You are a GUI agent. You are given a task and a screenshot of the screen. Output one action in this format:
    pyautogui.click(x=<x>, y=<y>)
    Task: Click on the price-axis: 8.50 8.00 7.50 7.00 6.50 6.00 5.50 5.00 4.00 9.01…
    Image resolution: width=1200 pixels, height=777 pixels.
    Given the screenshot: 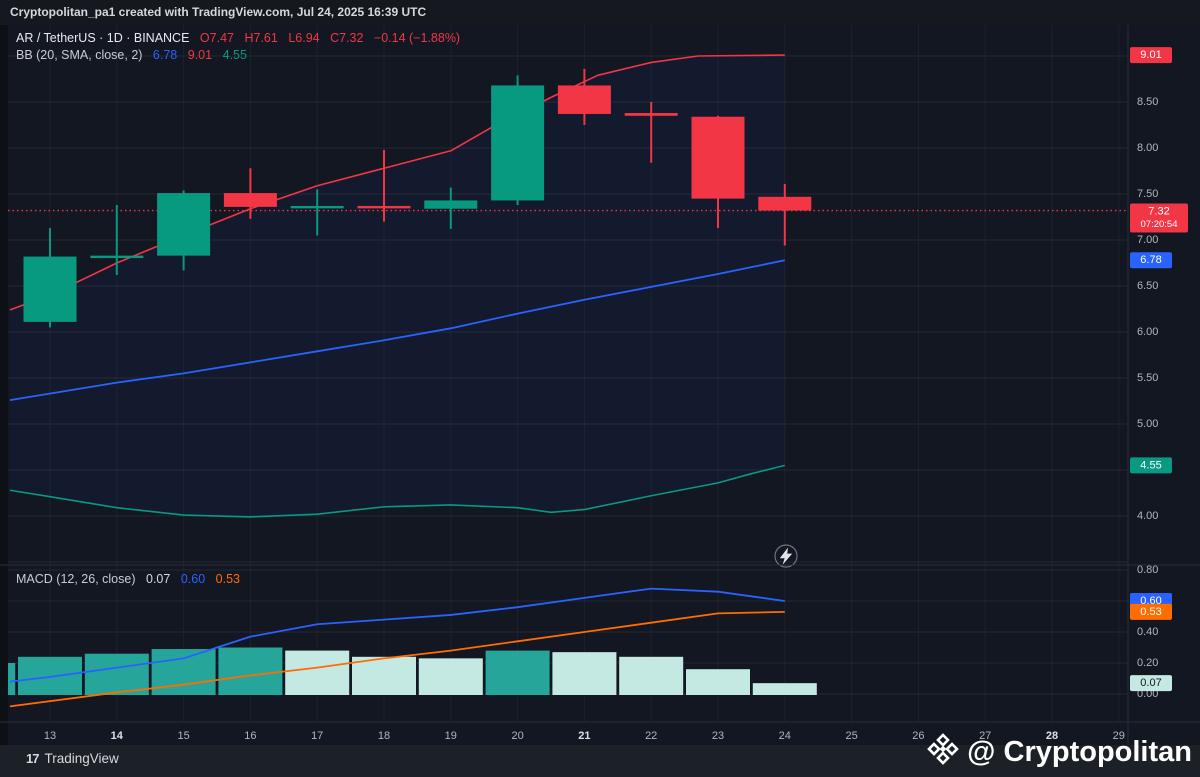 What is the action you would take?
    pyautogui.click(x=1159, y=373)
    